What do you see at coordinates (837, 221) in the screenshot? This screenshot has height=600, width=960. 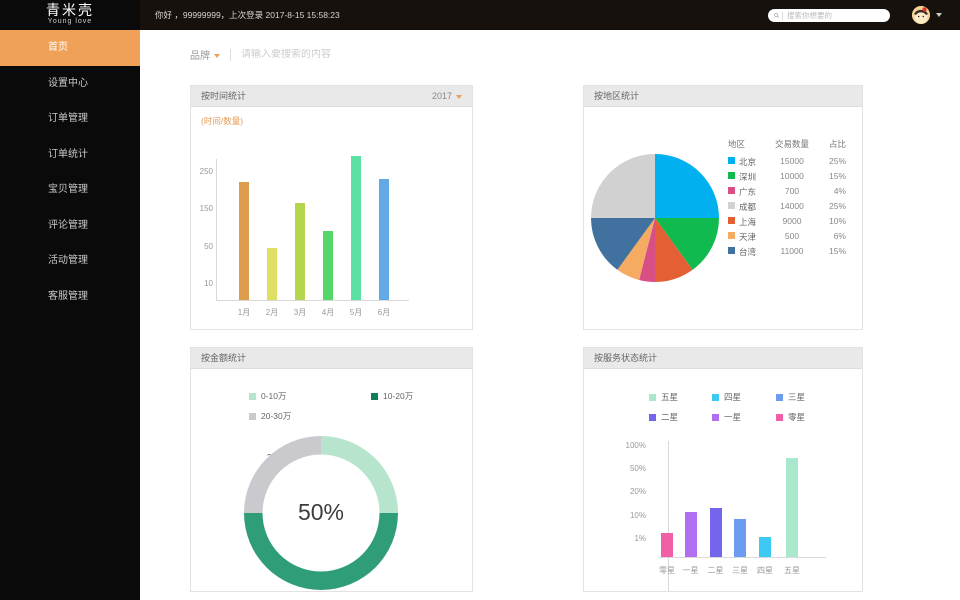 I see `legend-region-pct: 10%` at bounding box center [837, 221].